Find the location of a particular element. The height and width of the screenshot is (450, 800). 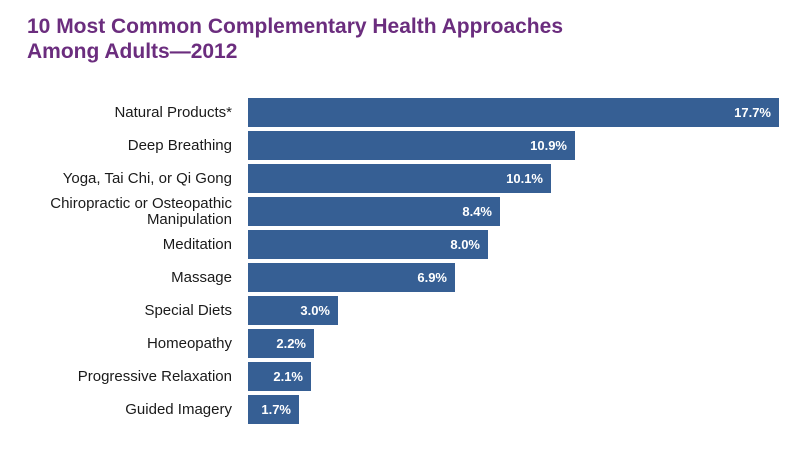

category-label-3-line-0: Chiropractic or Osteopathic is located at coordinates (141, 203).